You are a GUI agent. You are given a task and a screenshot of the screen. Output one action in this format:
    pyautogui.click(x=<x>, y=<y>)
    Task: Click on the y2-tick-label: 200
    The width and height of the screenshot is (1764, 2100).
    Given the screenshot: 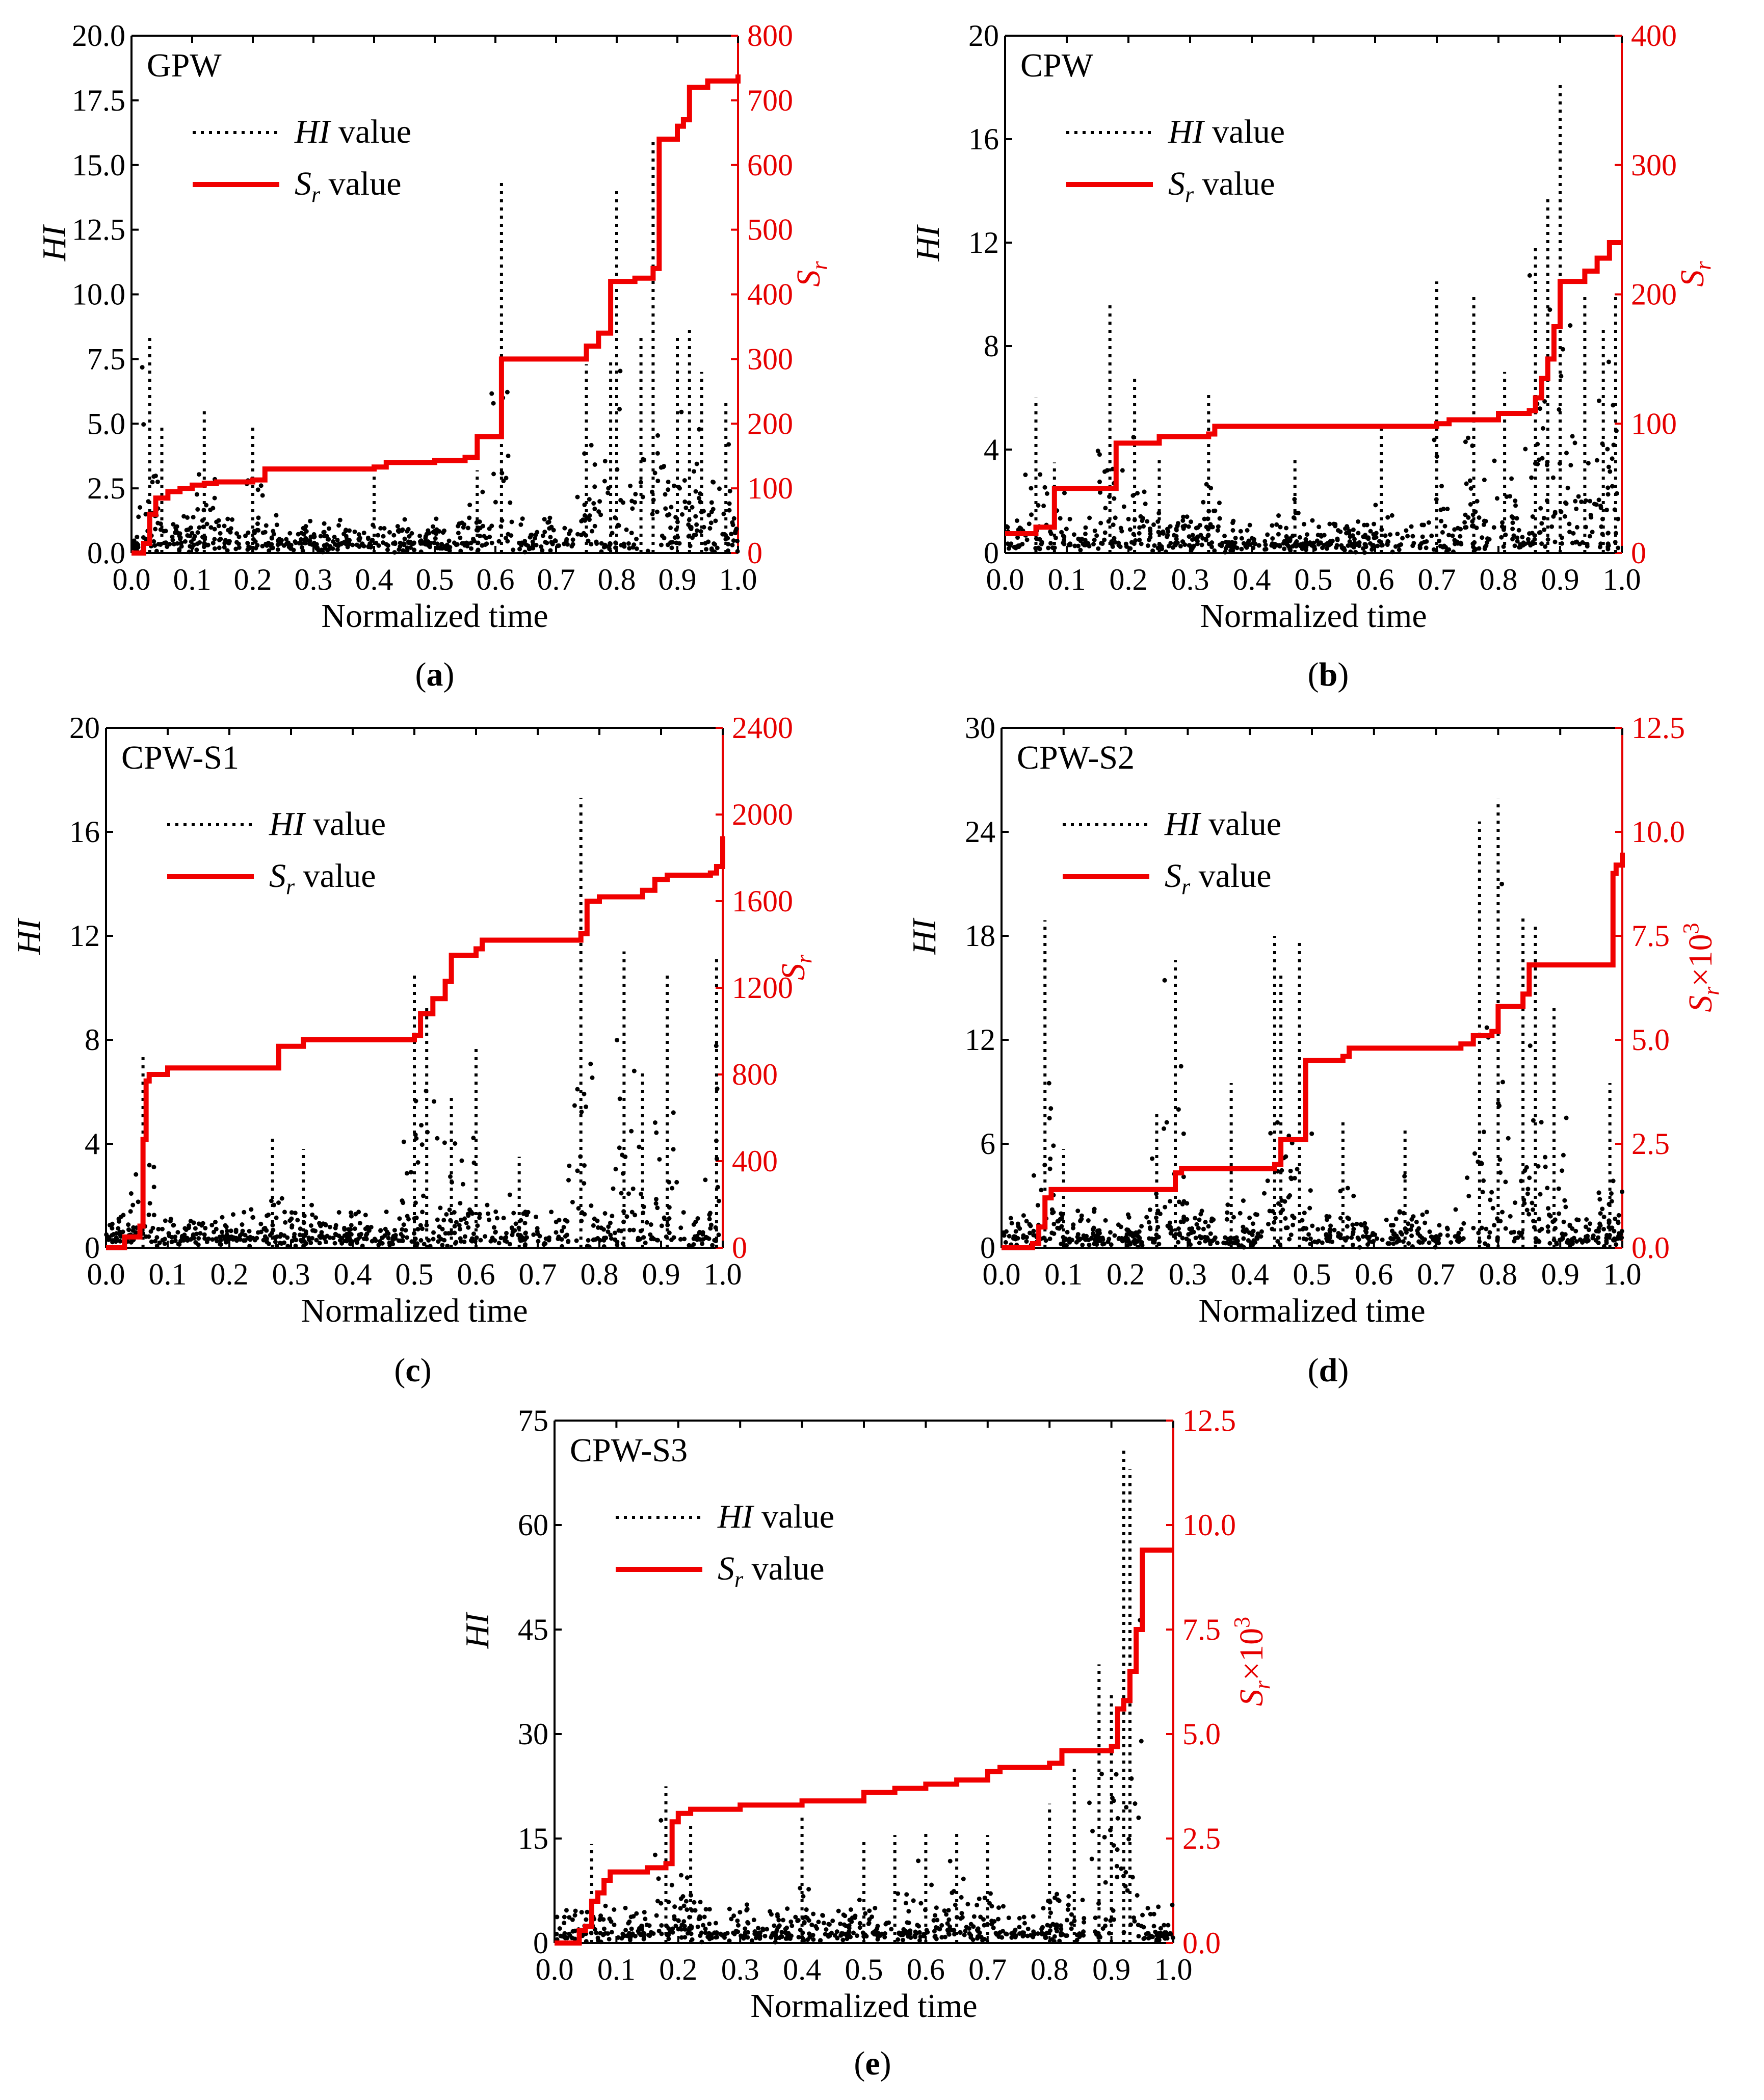 What is the action you would take?
    pyautogui.click(x=770, y=423)
    